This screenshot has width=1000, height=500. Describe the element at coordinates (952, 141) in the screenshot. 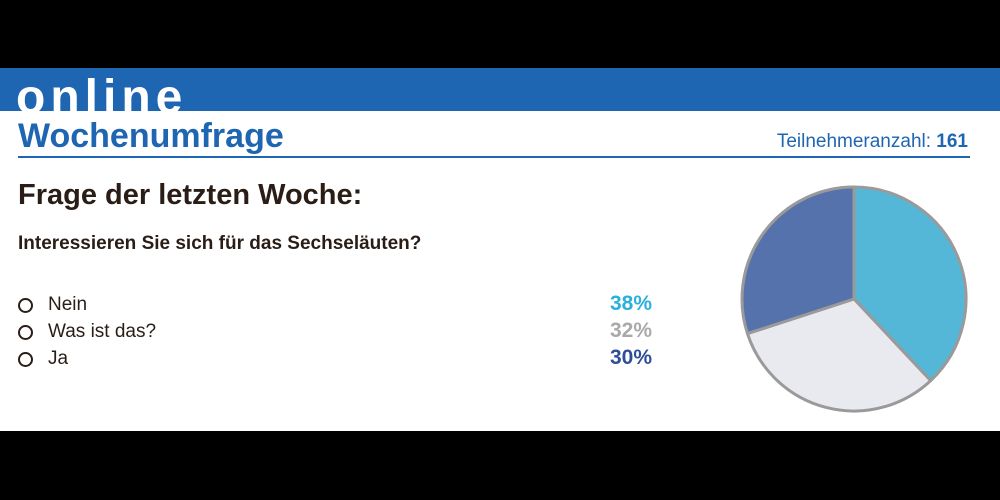

I see `participants-count: 161` at that location.